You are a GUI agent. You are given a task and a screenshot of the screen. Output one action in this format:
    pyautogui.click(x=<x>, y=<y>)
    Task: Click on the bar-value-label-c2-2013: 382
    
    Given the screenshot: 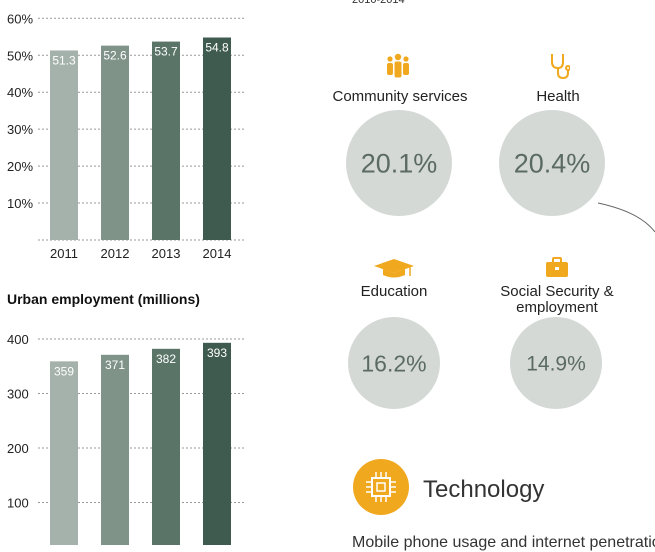 What is the action you would take?
    pyautogui.click(x=166, y=359)
    